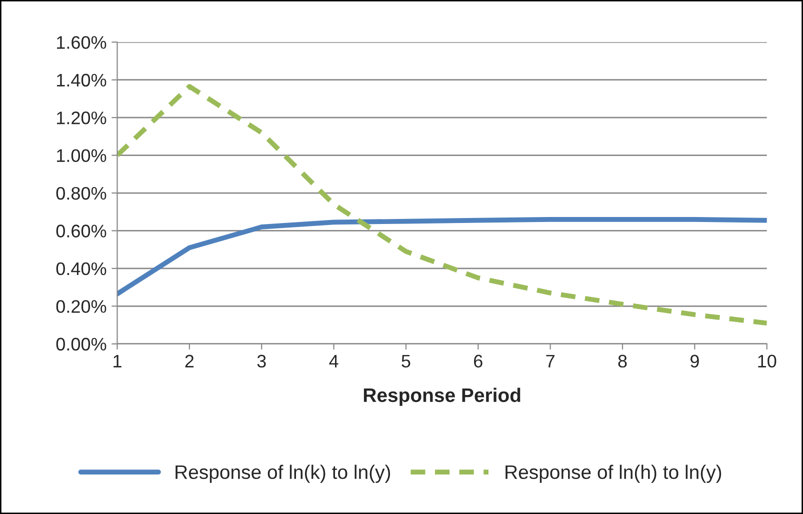  Describe the element at coordinates (118, 361) in the screenshot. I see `x-tick-label: 1` at that location.